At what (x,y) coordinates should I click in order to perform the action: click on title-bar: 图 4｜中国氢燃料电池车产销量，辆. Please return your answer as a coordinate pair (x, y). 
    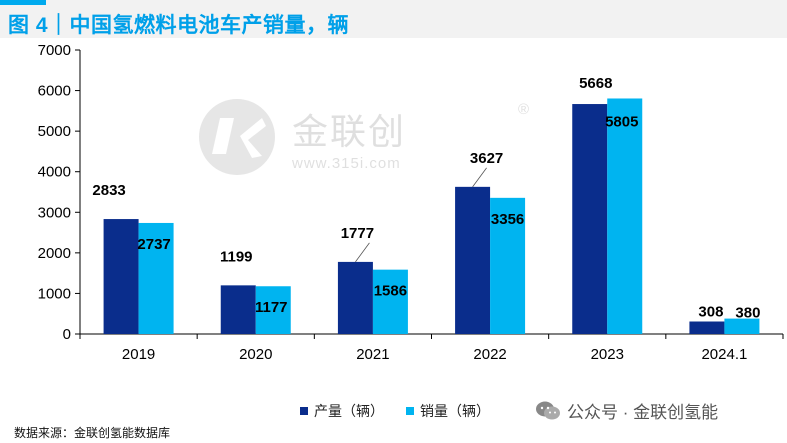
    Looking at the image, I should click on (393, 19).